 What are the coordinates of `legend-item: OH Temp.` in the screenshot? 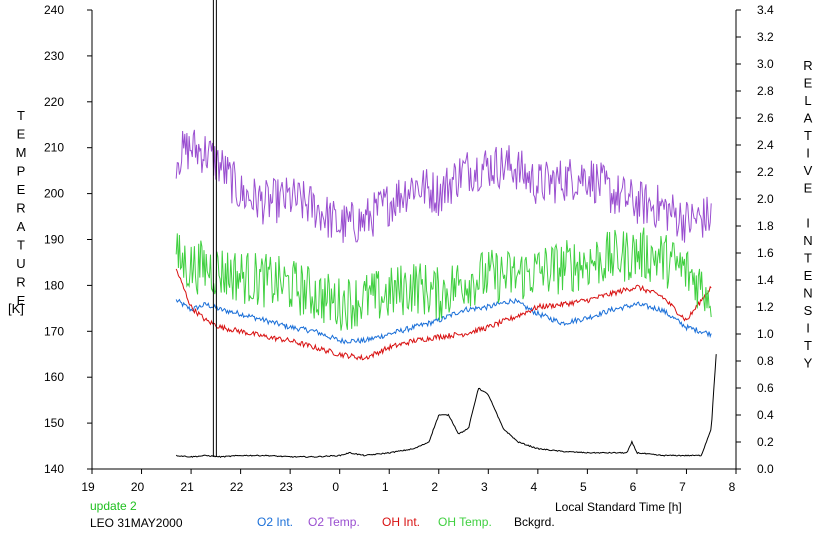 It's located at (465, 522).